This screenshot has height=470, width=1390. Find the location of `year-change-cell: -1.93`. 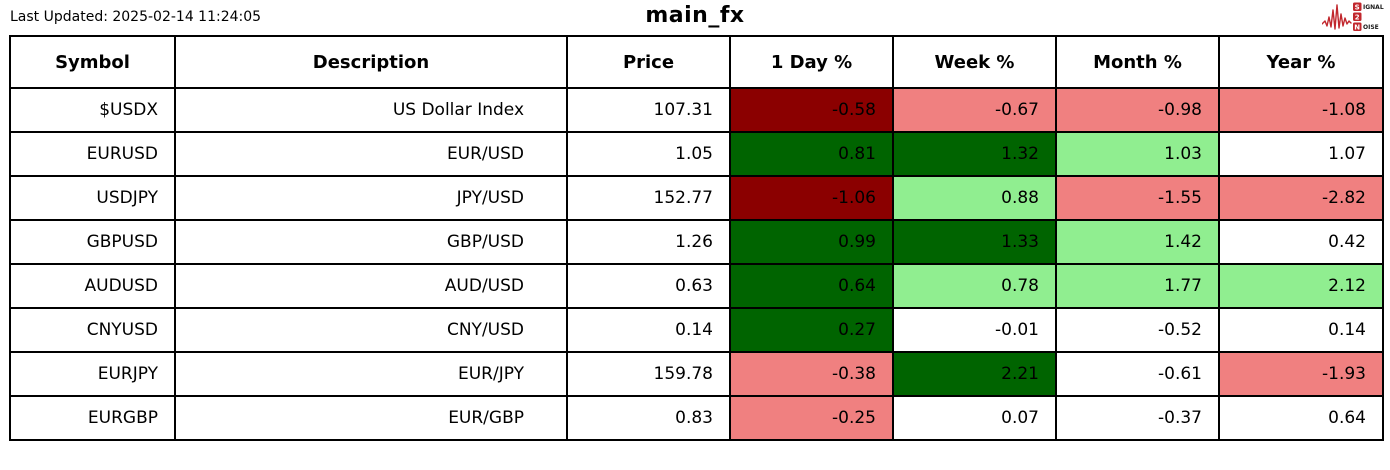

year-change-cell: -1.93 is located at coordinates (1301, 374).